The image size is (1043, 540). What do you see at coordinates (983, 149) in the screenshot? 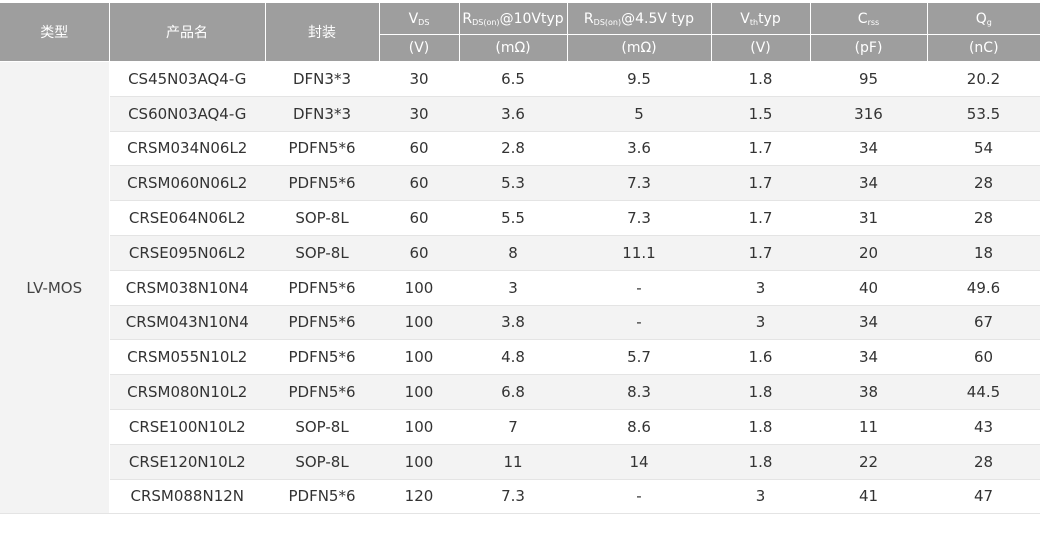
I see `cell-qg: 54` at bounding box center [983, 149].